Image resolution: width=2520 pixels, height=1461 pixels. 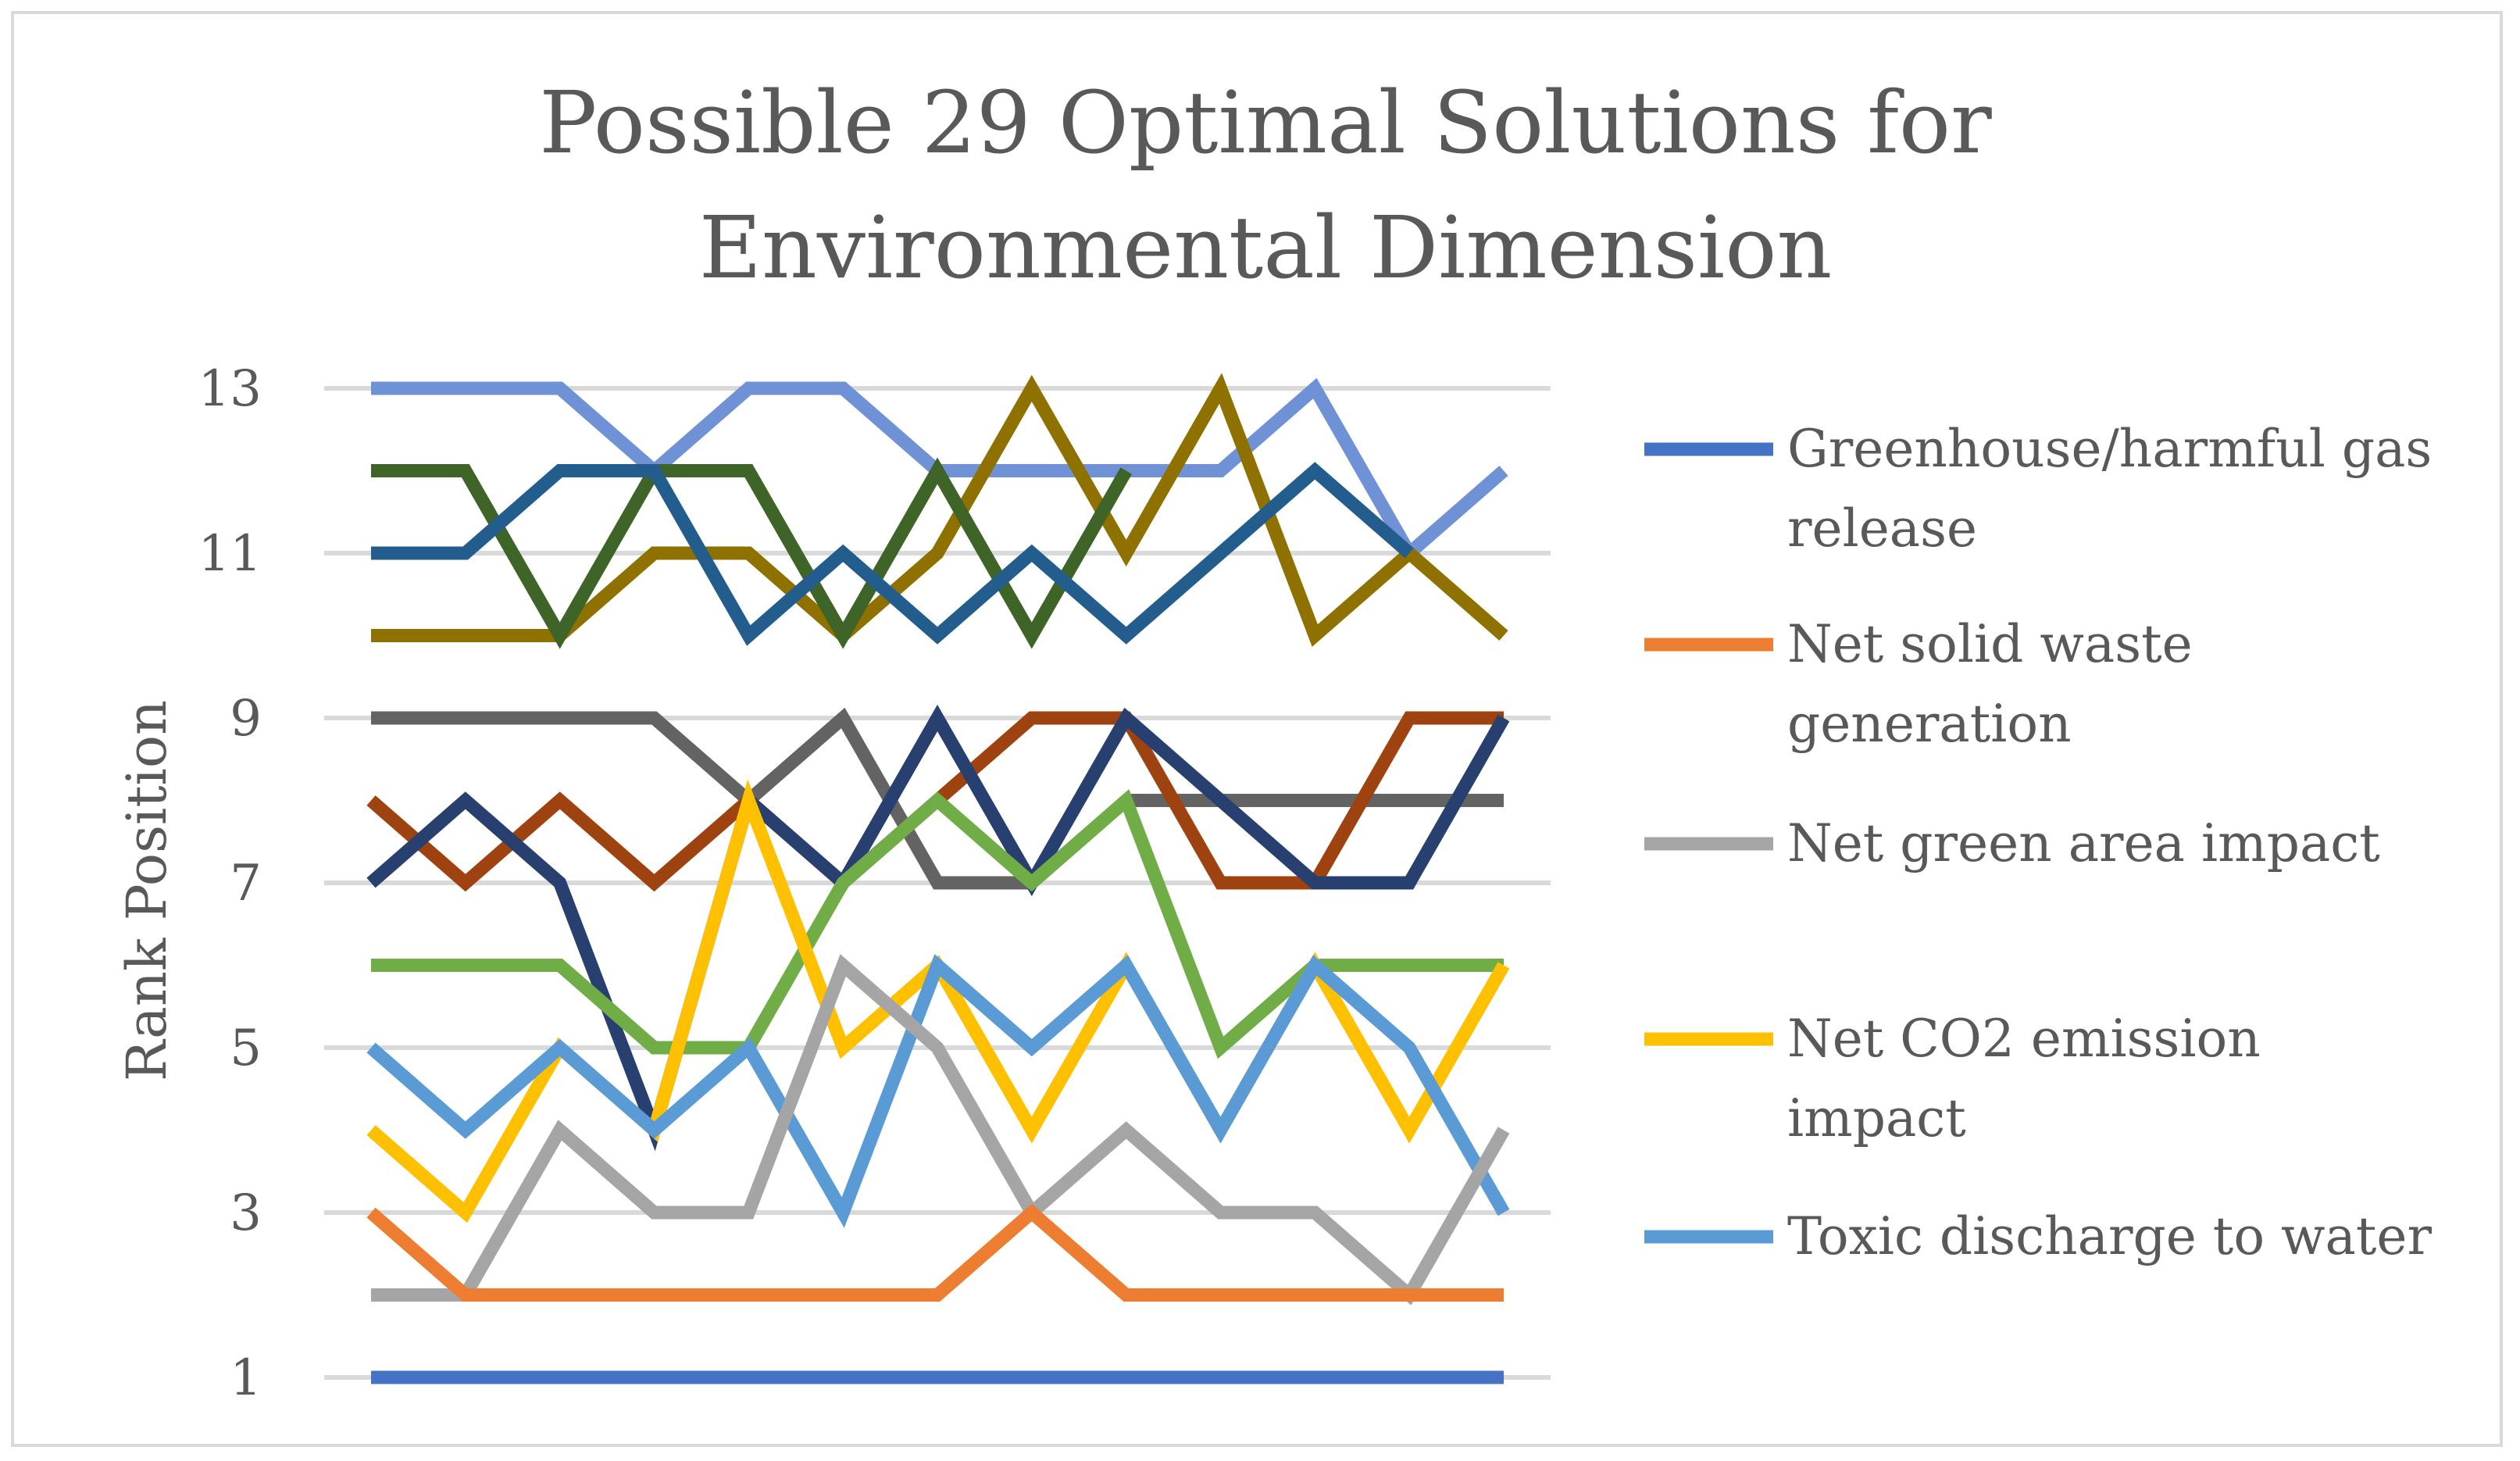 What do you see at coordinates (1265, 123) in the screenshot?
I see `chart-title-line-1: Possible 29 Optimal Solutions for` at bounding box center [1265, 123].